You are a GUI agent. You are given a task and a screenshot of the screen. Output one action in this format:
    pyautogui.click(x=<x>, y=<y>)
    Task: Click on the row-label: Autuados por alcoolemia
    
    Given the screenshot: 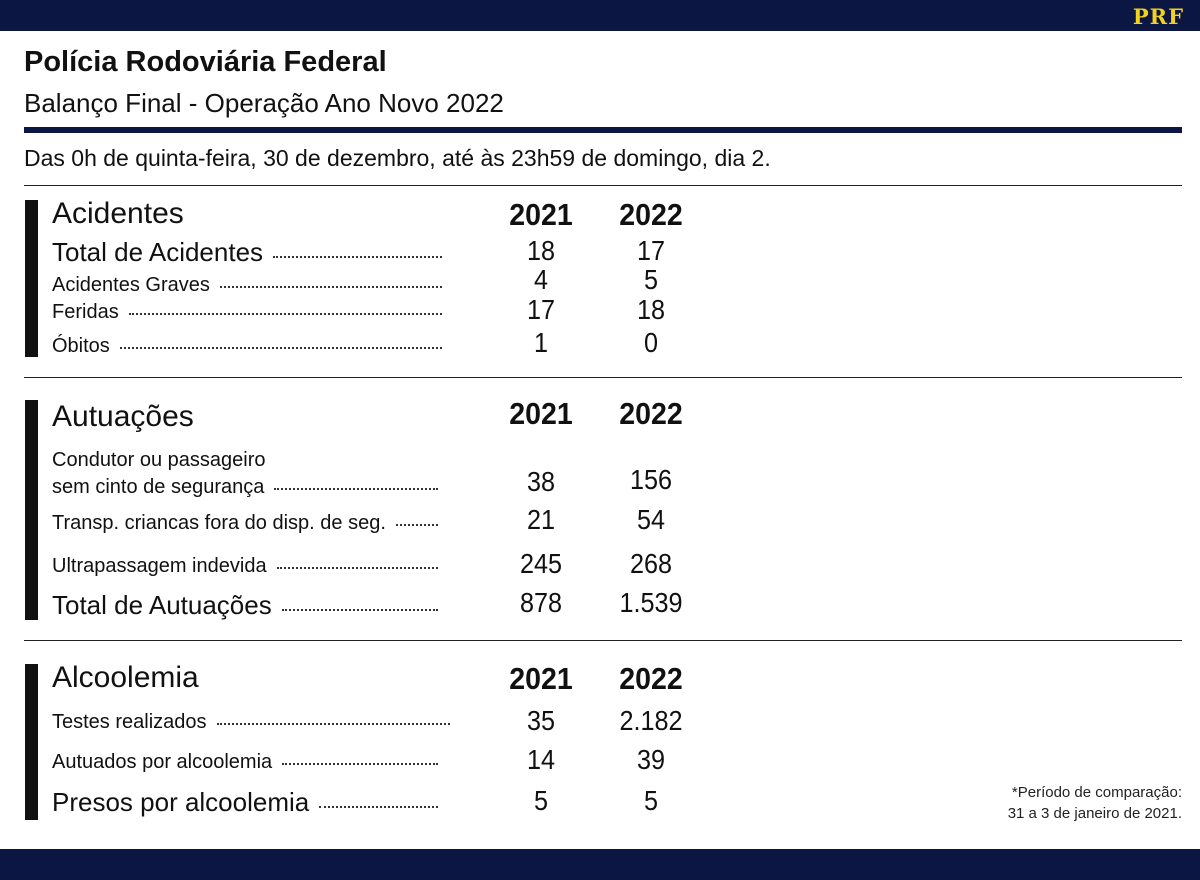 What is the action you would take?
    pyautogui.click(x=162, y=762)
    